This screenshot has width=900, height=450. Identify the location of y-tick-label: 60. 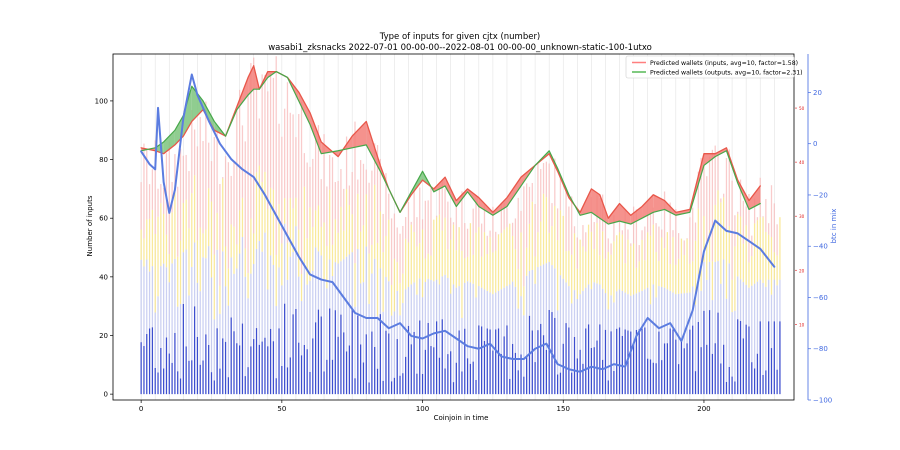
(103, 219).